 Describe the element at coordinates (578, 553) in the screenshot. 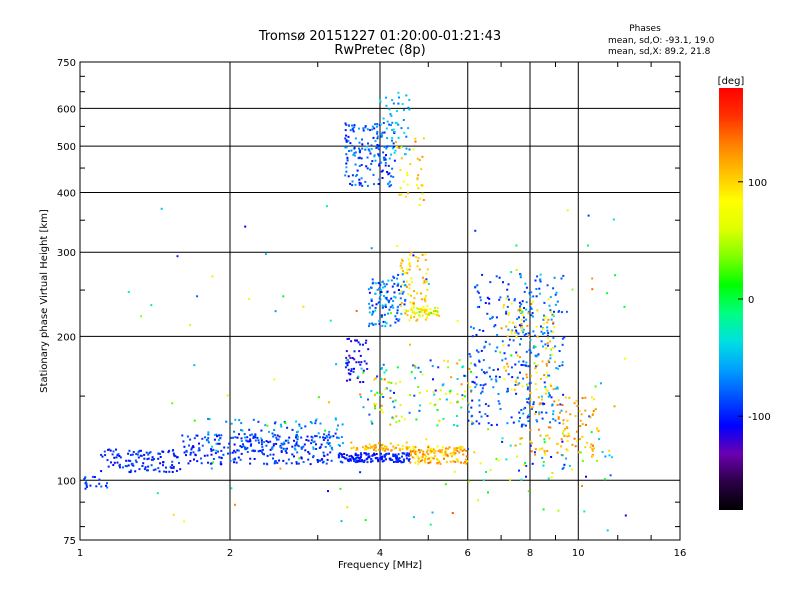

I see `x-tick-label: 10` at that location.